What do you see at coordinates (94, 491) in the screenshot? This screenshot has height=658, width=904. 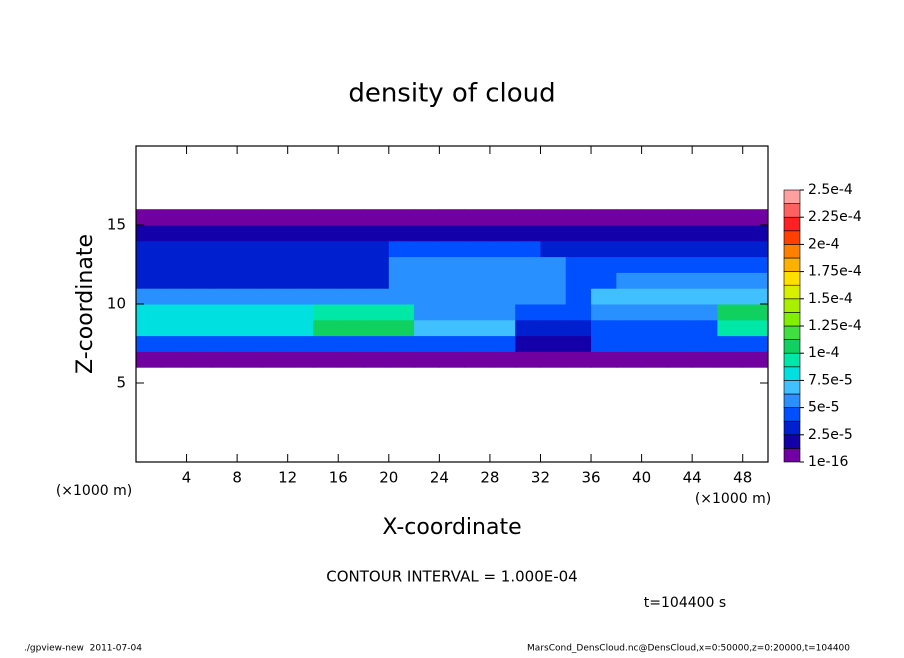 I see `y-unit: (×1000 m)` at bounding box center [94, 491].